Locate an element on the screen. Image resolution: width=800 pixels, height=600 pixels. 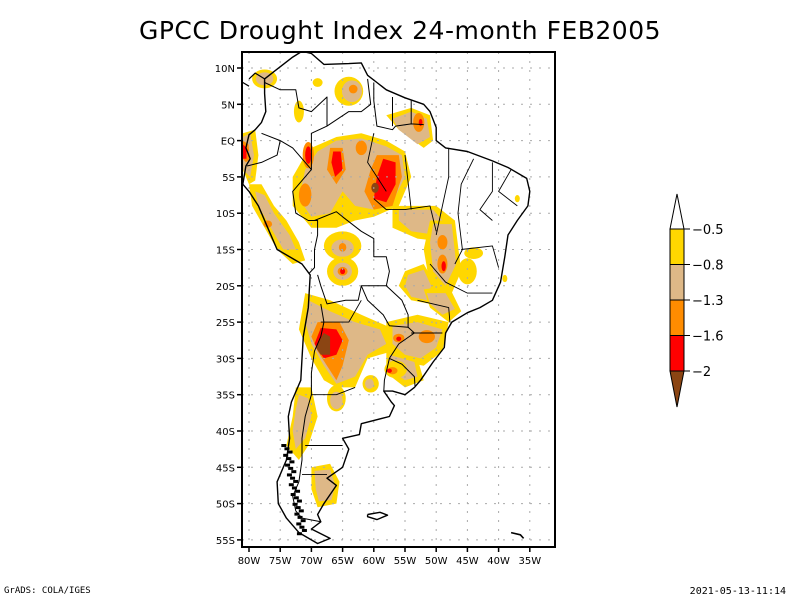
border-venezuela is located at coordinates (349, 102).